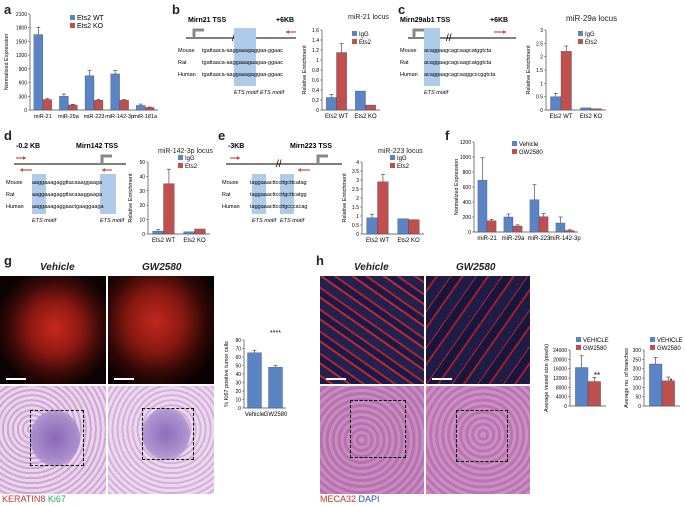 This screenshot has height=506, width=685. Describe the element at coordinates (315, 81) in the screenshot. I see `y-tick-label: 0.6` at that location.